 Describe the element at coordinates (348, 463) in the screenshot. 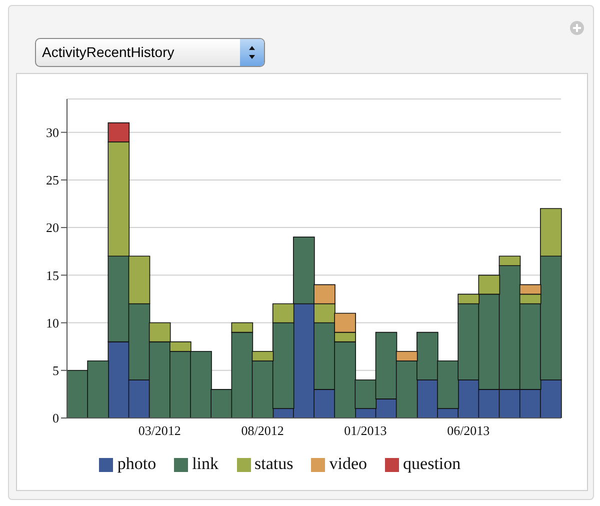

I see `legend-label: video` at that location.